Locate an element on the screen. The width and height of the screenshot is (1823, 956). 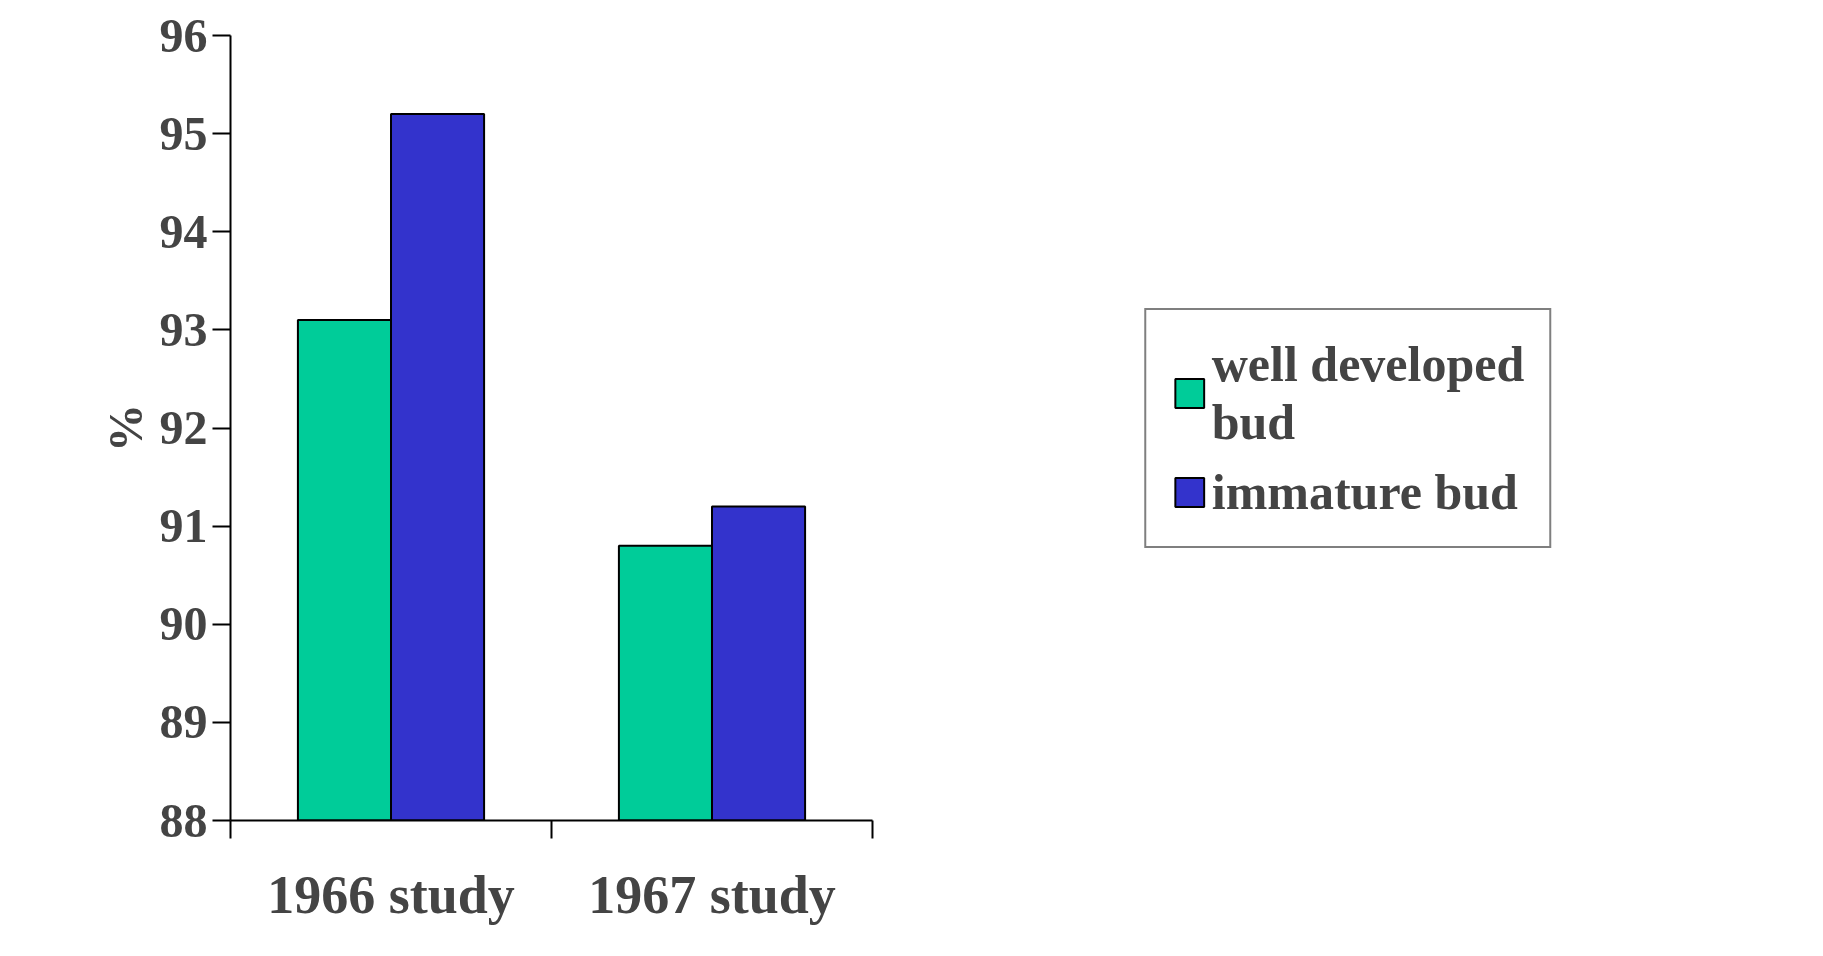
y-tick-label: 91 is located at coordinates (183, 526).